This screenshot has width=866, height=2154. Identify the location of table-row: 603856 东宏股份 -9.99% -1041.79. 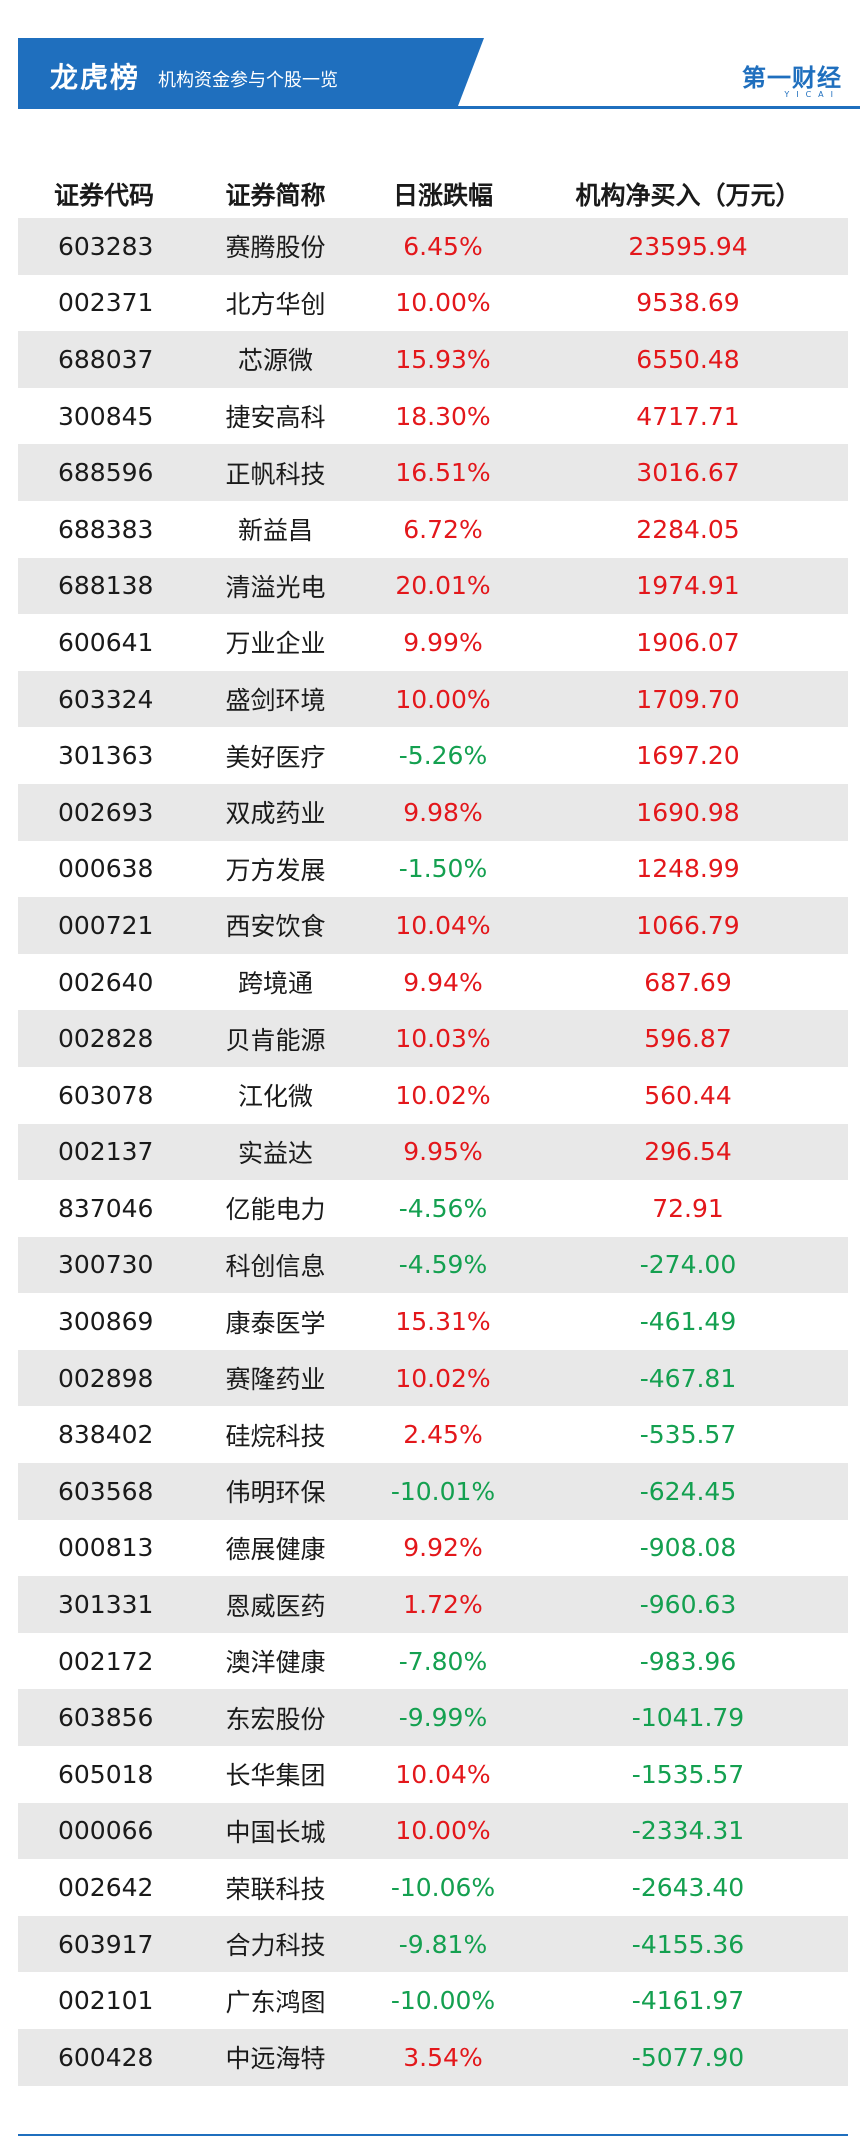
(433, 1718).